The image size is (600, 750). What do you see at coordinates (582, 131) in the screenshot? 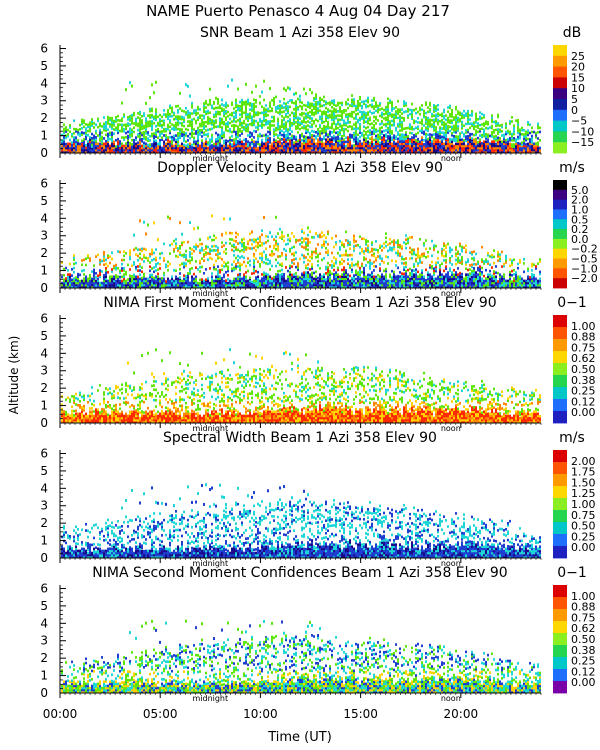
I see `colorbar-label: −10` at bounding box center [582, 131].